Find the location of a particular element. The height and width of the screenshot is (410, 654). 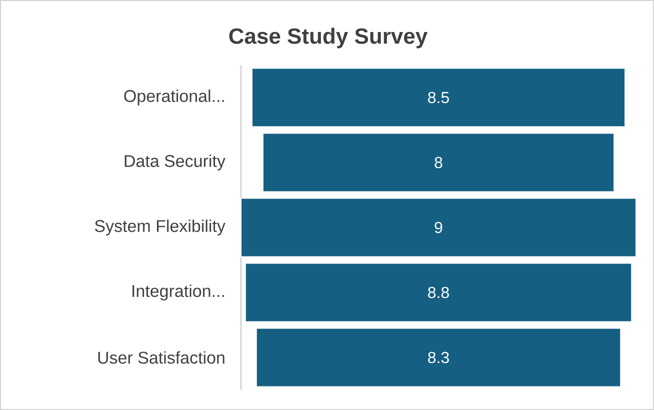

data-label: 8 is located at coordinates (438, 162).